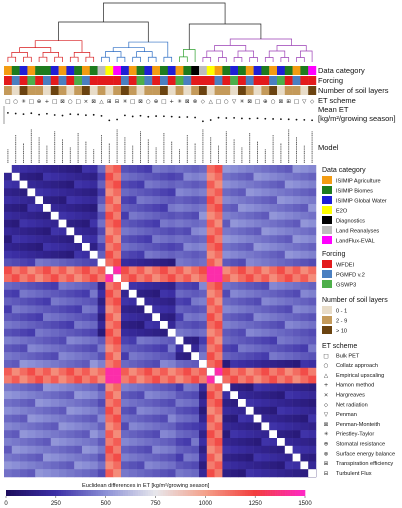 This screenshot has height=508, width=402. Describe the element at coordinates (54, 102) in the screenshot. I see `et-scheme-symbol: □` at that location.